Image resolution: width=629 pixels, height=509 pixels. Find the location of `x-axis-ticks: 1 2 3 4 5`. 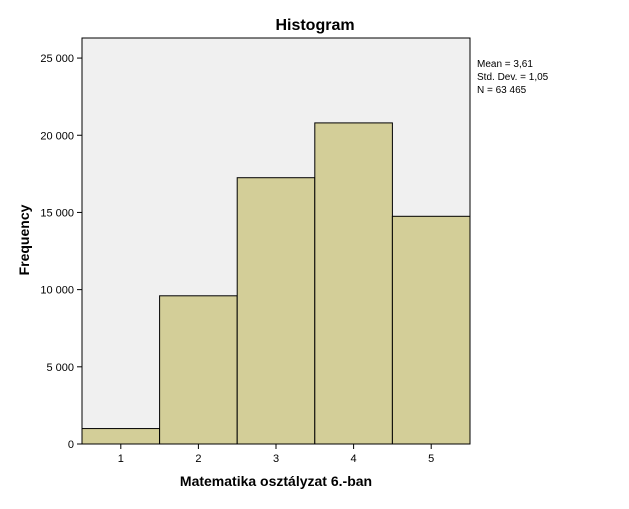

x-axis-ticks: 1 2 3 4 5 is located at coordinates (276, 454).